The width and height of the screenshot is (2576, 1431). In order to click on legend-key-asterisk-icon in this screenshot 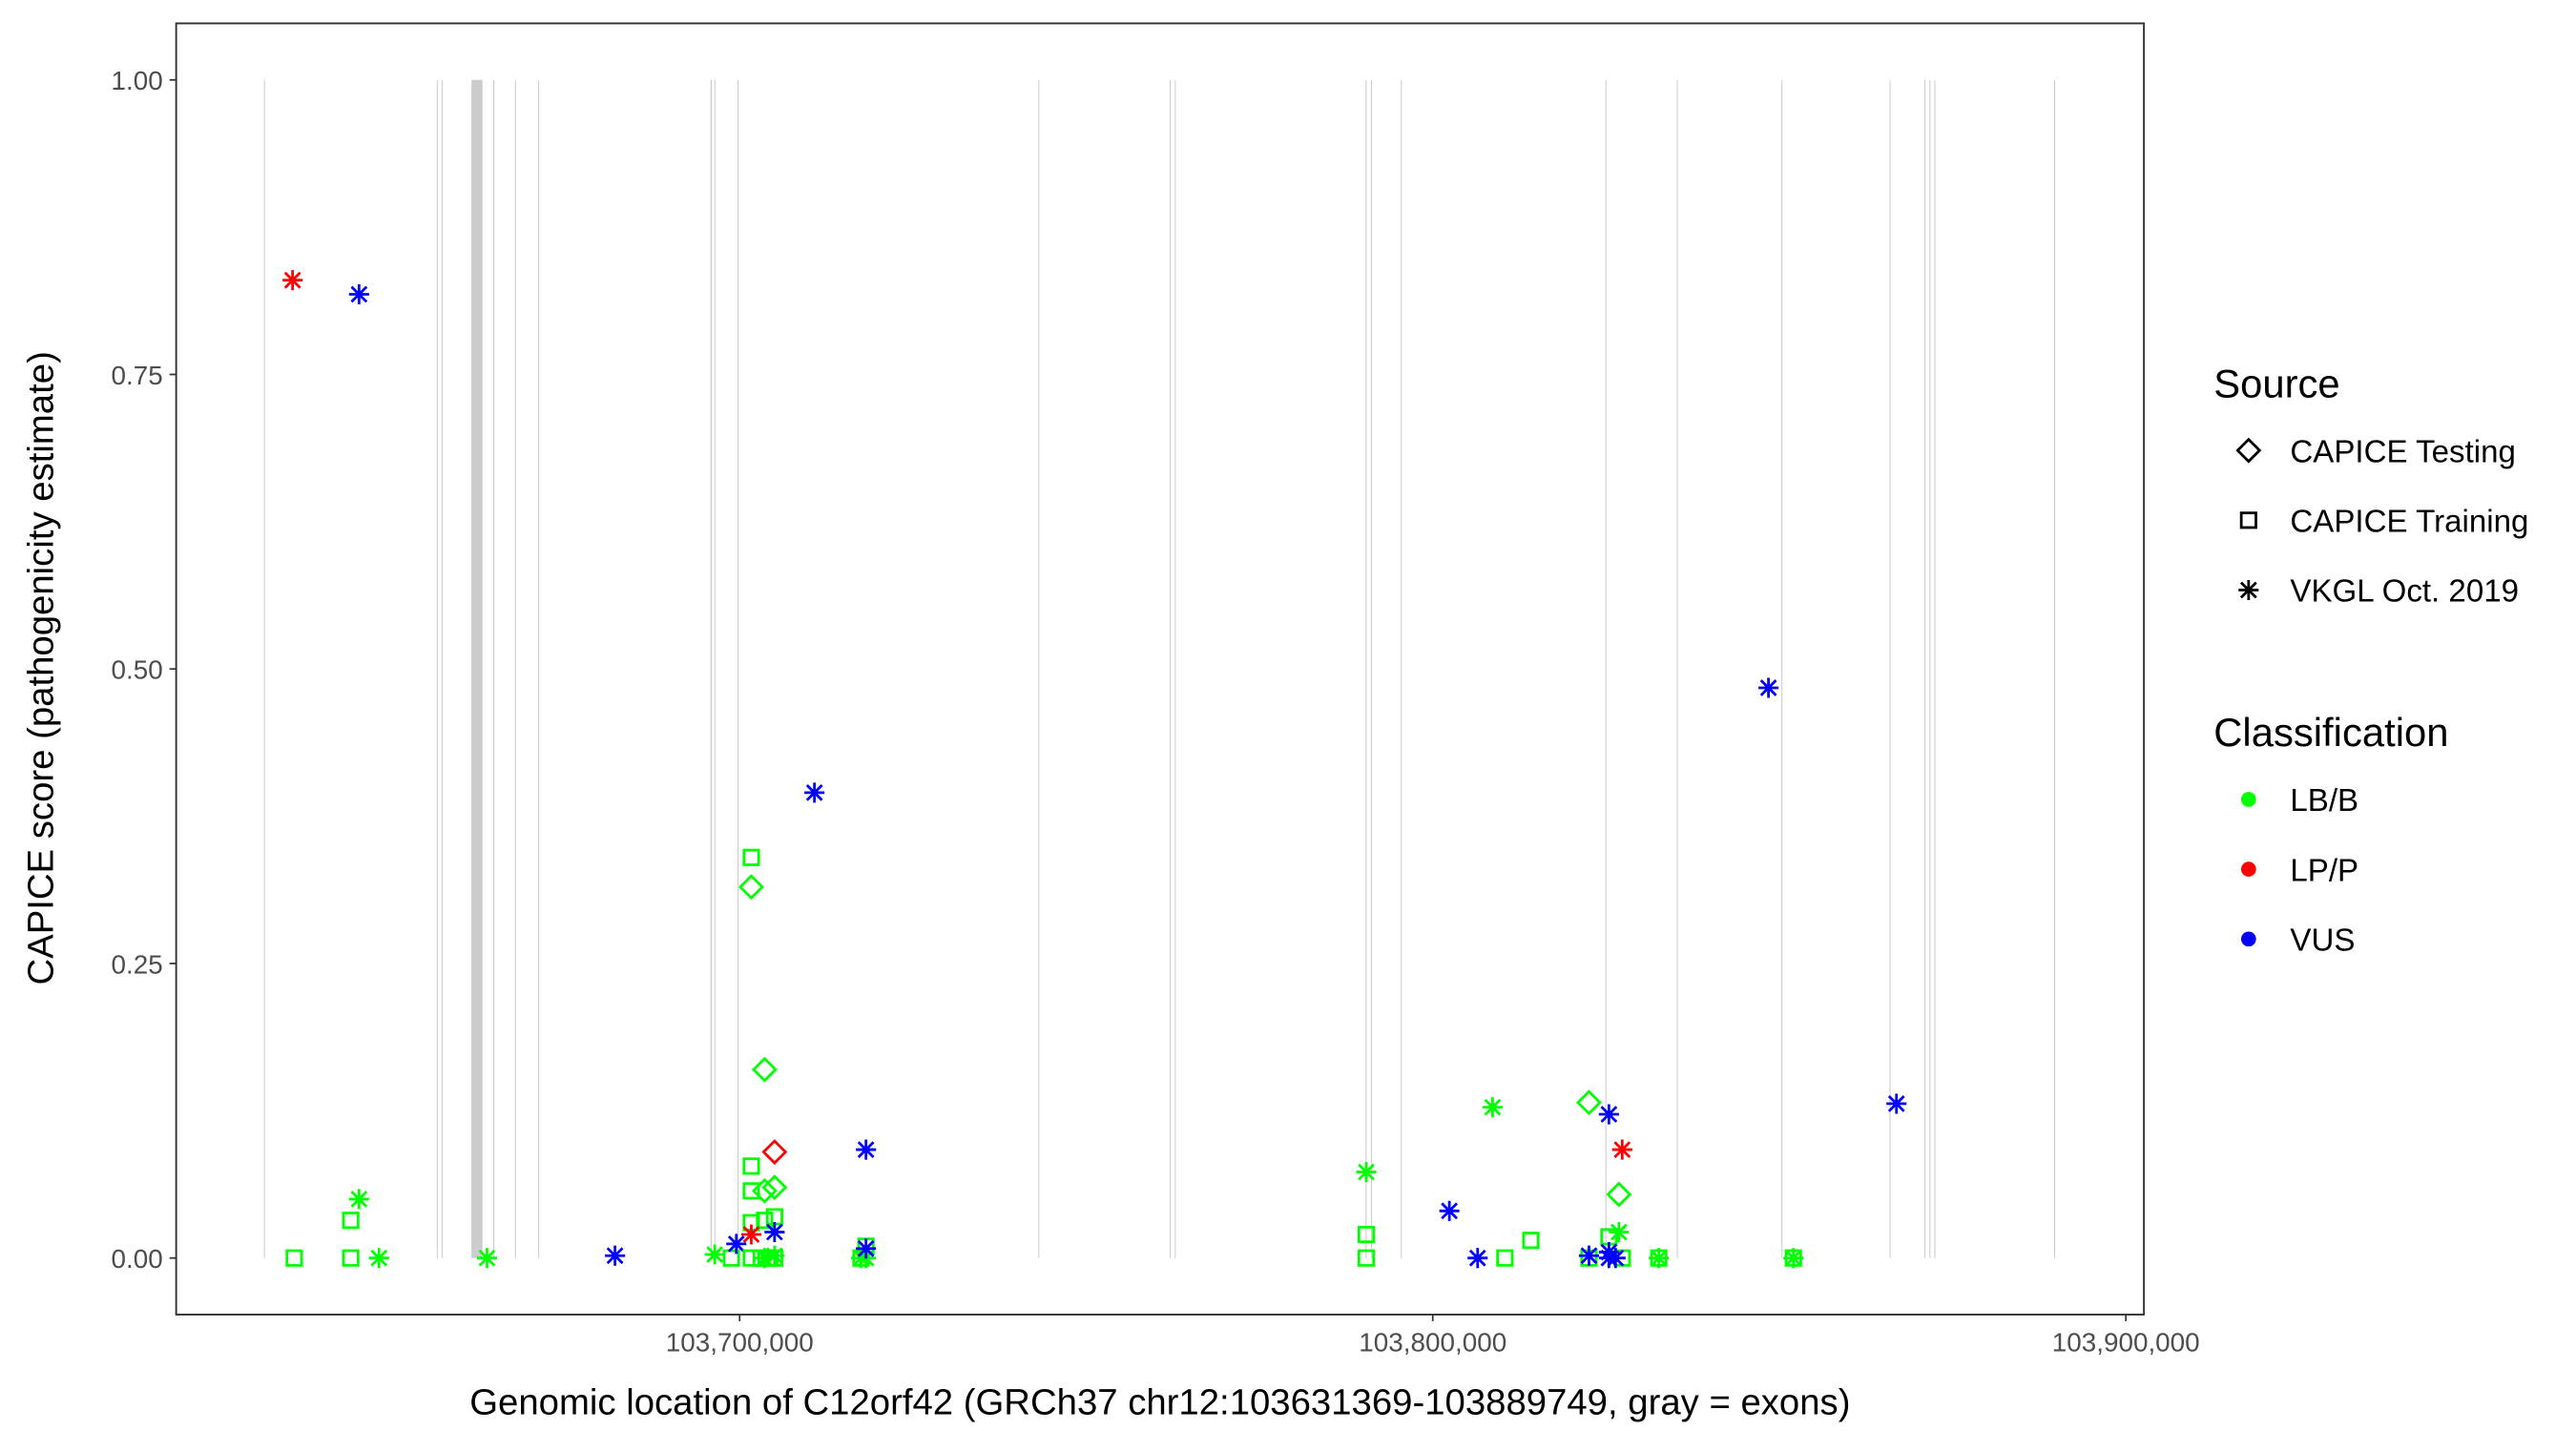, I will do `click(2248, 590)`.